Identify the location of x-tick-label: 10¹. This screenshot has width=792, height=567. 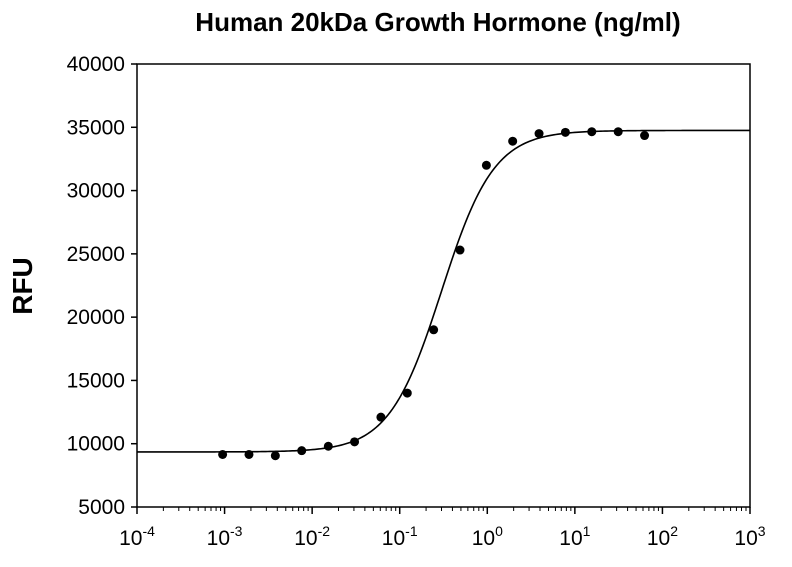
(574, 536).